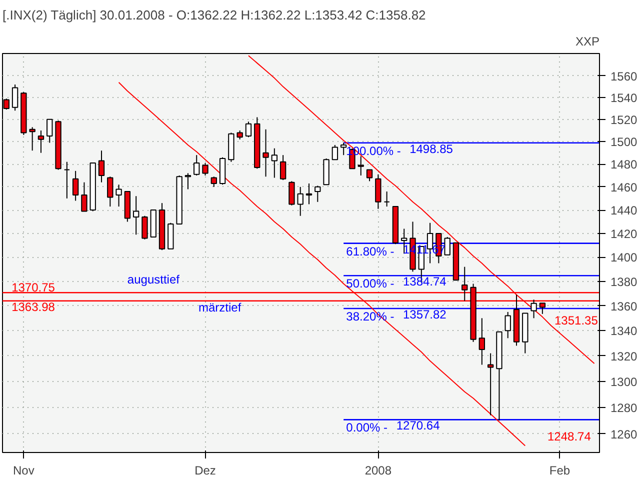 The height and width of the screenshot is (480, 640). Describe the element at coordinates (220, 307) in the screenshot. I see `annotation: märztief` at that location.